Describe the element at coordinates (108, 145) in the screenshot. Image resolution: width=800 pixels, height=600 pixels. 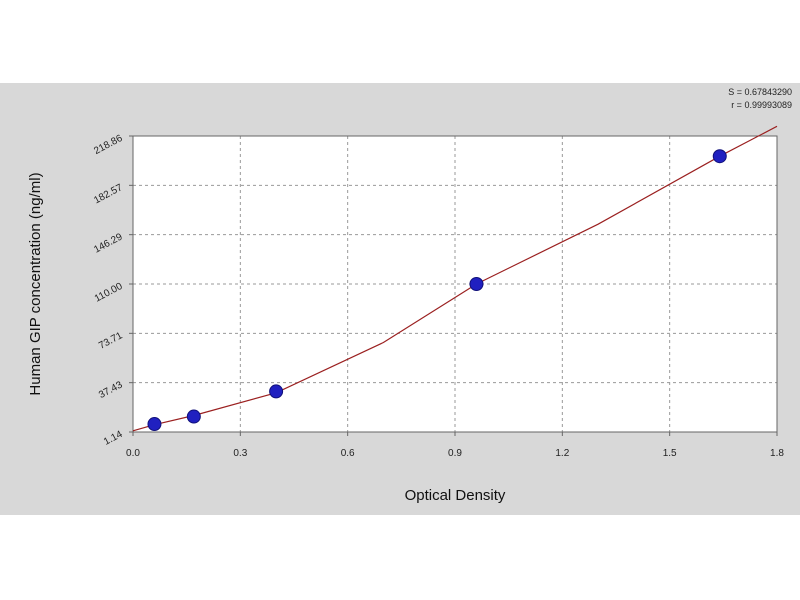
I see `y-tick-label: 218.86` at that location.